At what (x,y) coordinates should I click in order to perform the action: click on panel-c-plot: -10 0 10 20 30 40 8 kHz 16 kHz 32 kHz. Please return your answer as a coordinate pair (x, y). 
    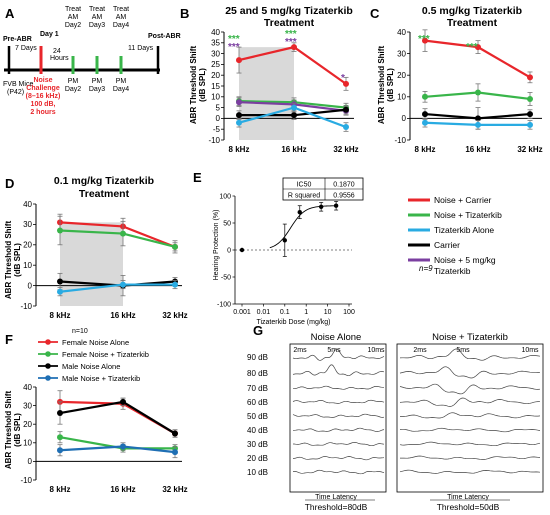
    Looking at the image, I should click on (468, 91).